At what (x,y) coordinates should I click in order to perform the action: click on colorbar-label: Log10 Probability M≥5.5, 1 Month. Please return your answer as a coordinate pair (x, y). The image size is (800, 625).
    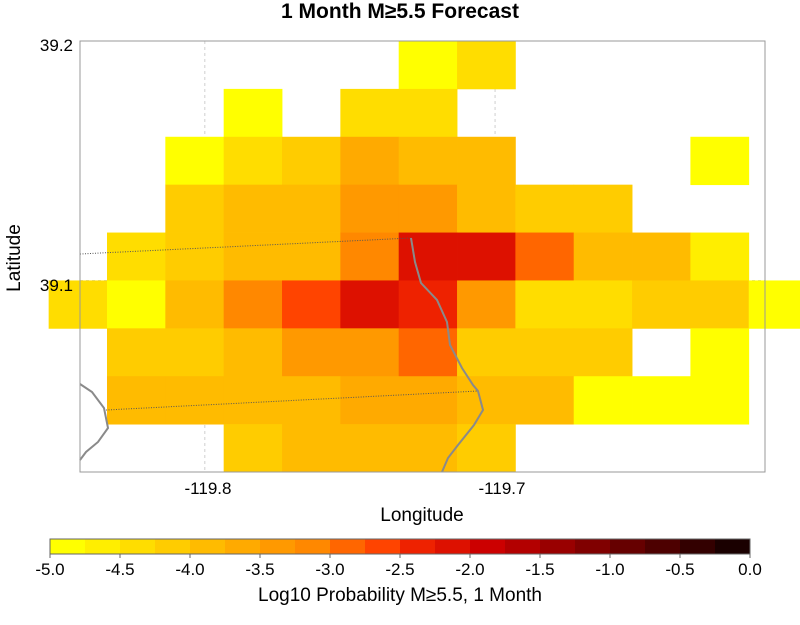
    Looking at the image, I should click on (400, 595).